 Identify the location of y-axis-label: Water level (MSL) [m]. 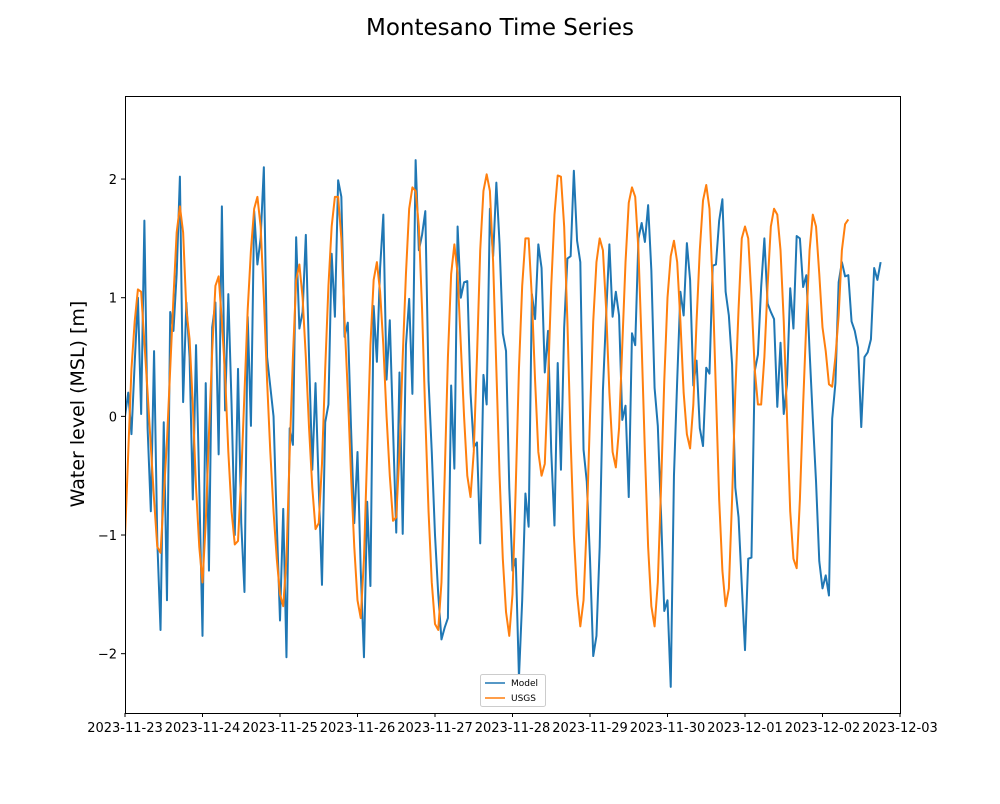
(78, 404).